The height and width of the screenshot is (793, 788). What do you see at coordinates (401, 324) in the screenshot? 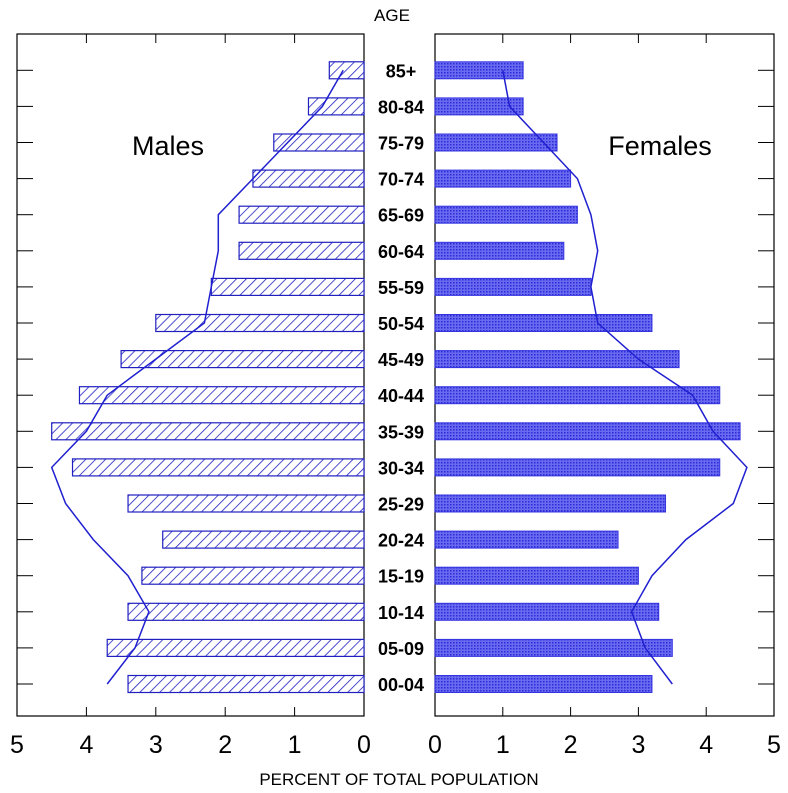
I see `age-label-50-54: 50-54` at bounding box center [401, 324].